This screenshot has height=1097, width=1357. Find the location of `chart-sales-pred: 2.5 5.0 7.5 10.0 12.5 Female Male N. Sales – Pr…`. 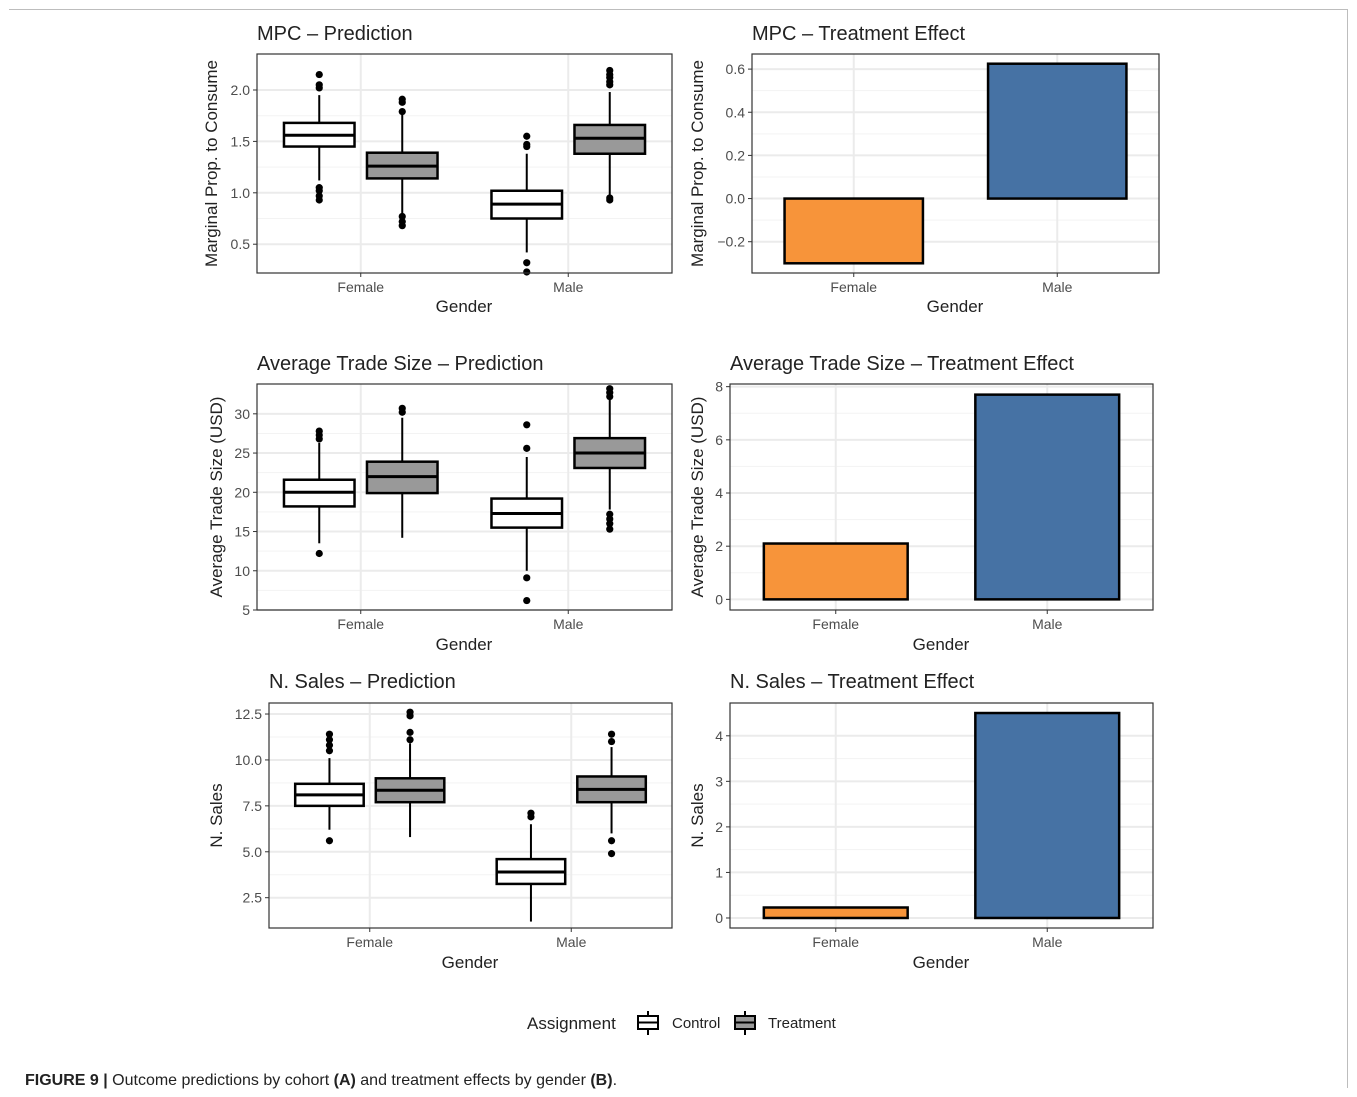

chart-sales-pred: 2.5 5.0 7.5 10.0 12.5 Female Male N. Sales – Pr… is located at coordinates (440, 821).